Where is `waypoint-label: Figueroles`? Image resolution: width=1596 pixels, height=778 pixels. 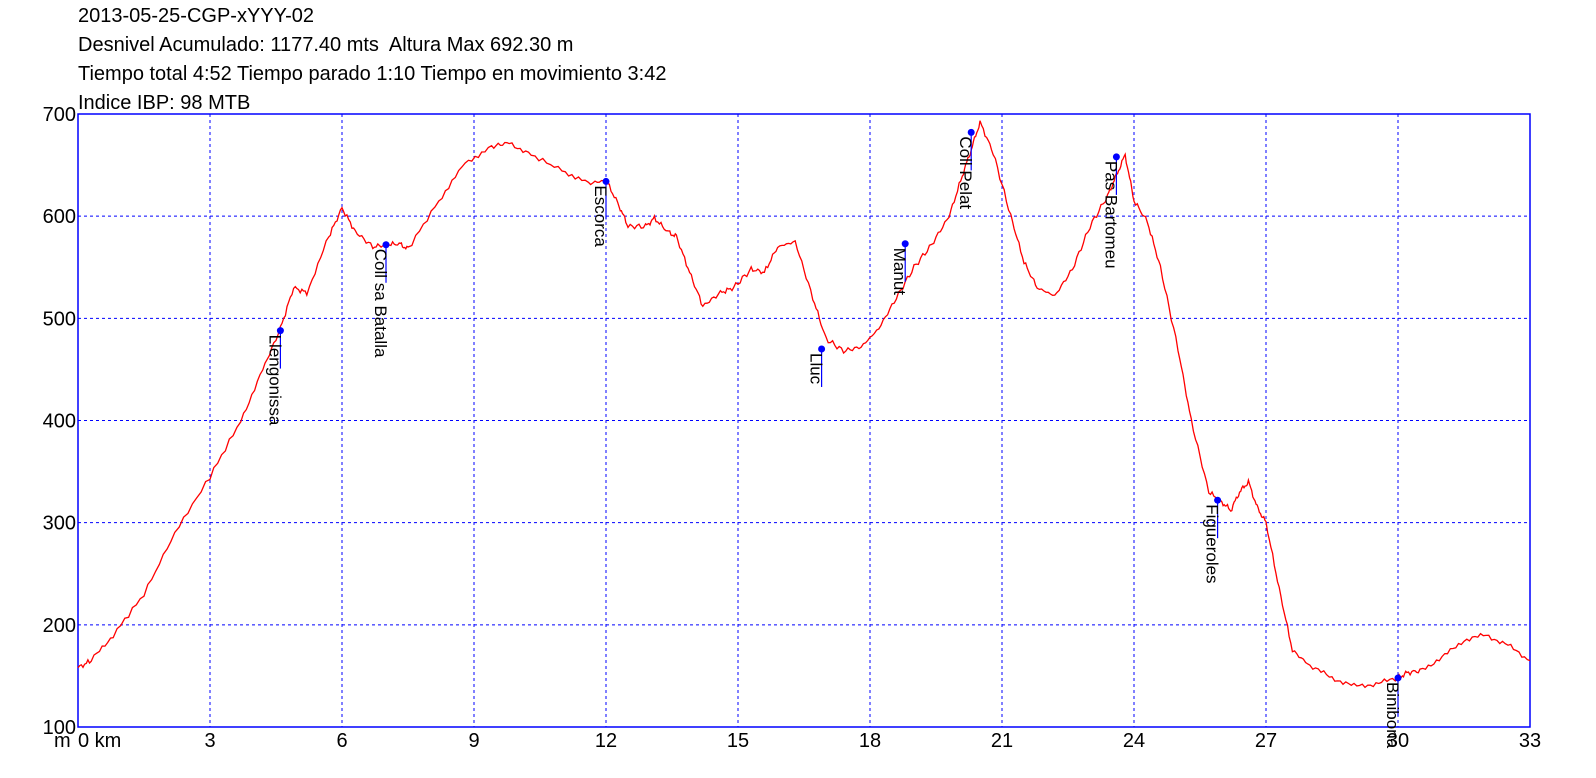 waypoint-label: Figueroles is located at coordinates (1212, 543).